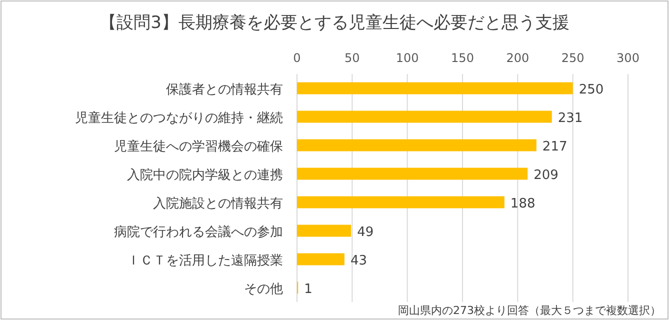 The image size is (669, 320). Describe the element at coordinates (224, 90) in the screenshot. I see `category: 保護者との情報共有` at that location.